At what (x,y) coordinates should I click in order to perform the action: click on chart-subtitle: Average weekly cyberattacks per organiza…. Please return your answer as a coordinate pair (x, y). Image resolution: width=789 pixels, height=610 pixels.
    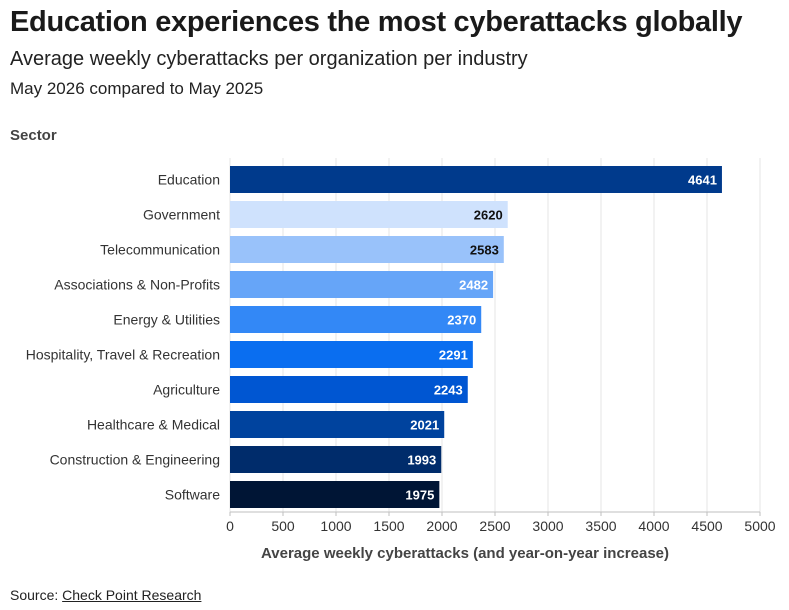
    Looking at the image, I should click on (269, 59).